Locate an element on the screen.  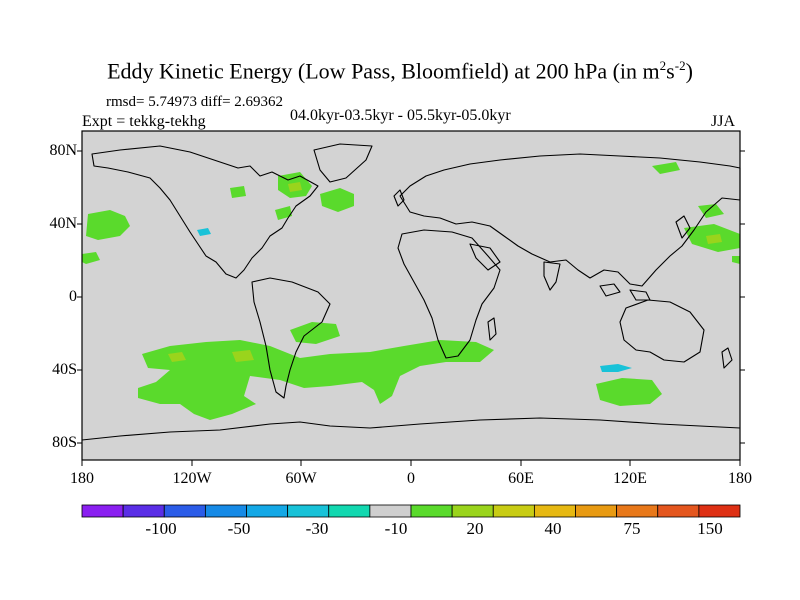
lat-label-80n: 80N is located at coordinates (63, 150).